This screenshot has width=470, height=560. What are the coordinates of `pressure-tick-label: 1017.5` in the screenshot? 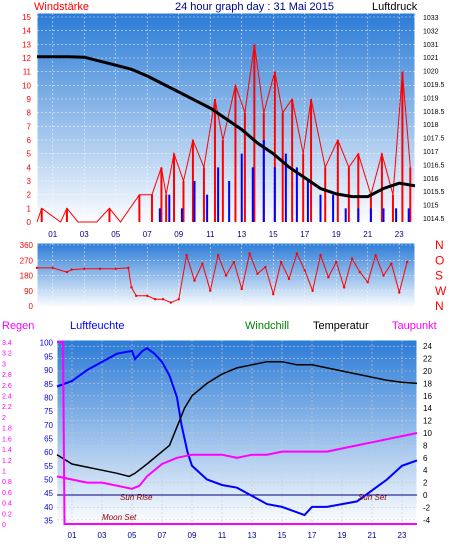 It's located at (434, 139).